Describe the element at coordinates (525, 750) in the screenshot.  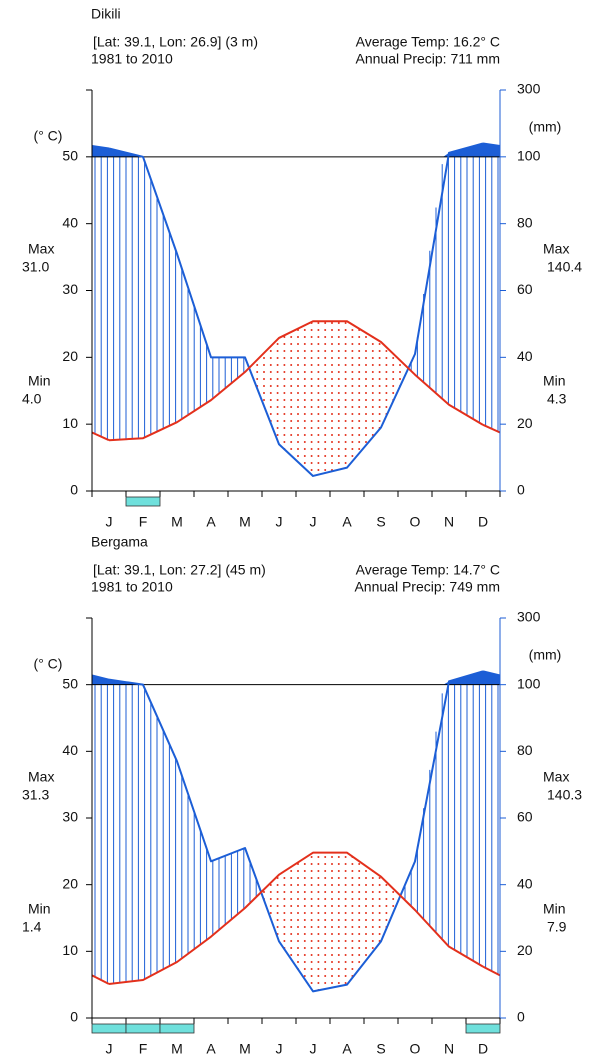
I see `y2-tick-label: 80` at that location.